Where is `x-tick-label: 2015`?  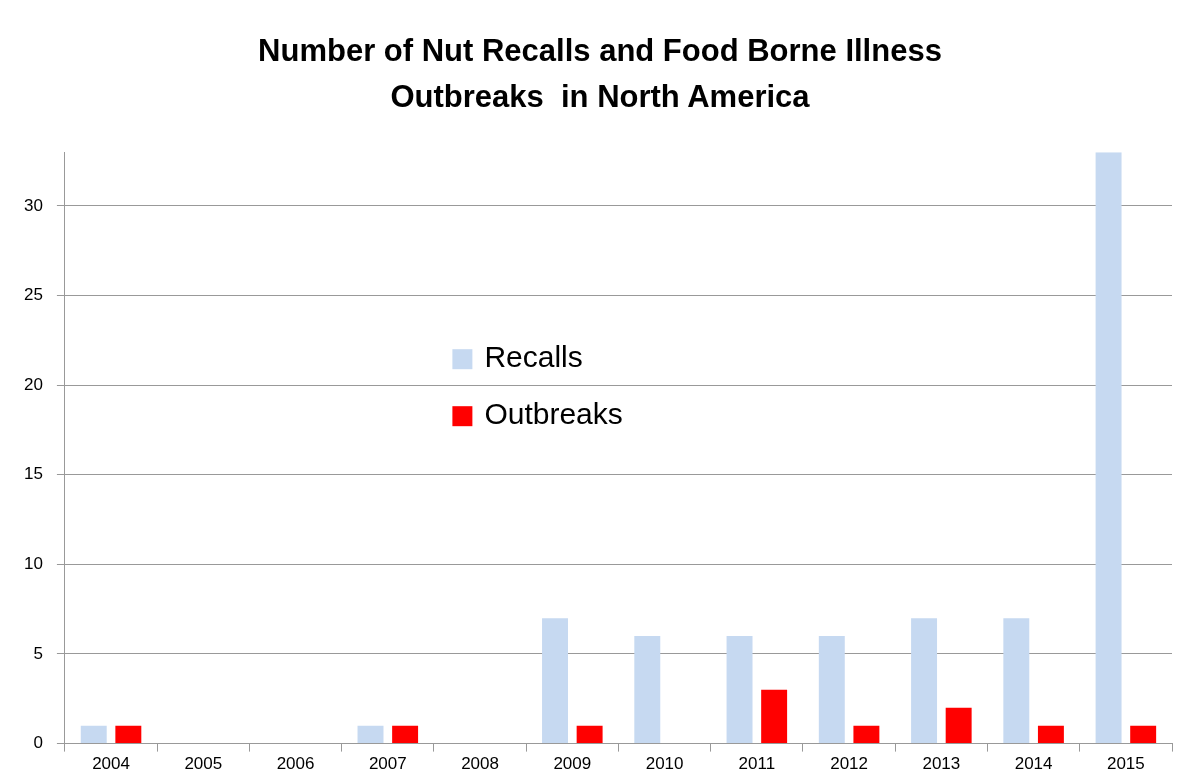
x-tick-label: 2015 is located at coordinates (1125, 764).